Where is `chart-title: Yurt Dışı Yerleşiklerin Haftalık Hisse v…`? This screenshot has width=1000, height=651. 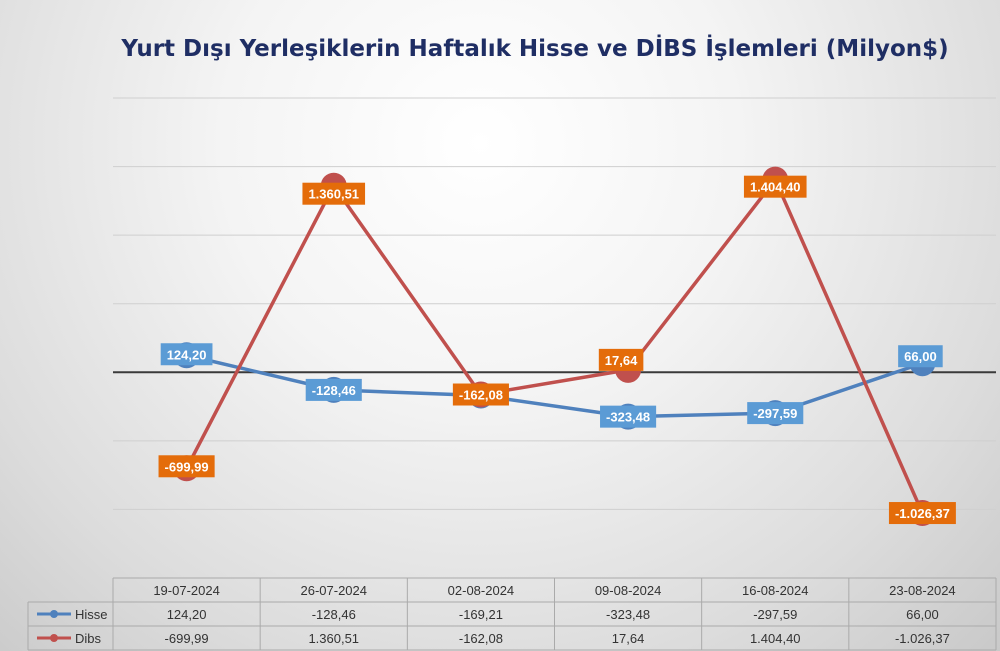 chart-title: Yurt Dışı Yerleşiklerin Haftalık Hisse v… is located at coordinates (535, 49).